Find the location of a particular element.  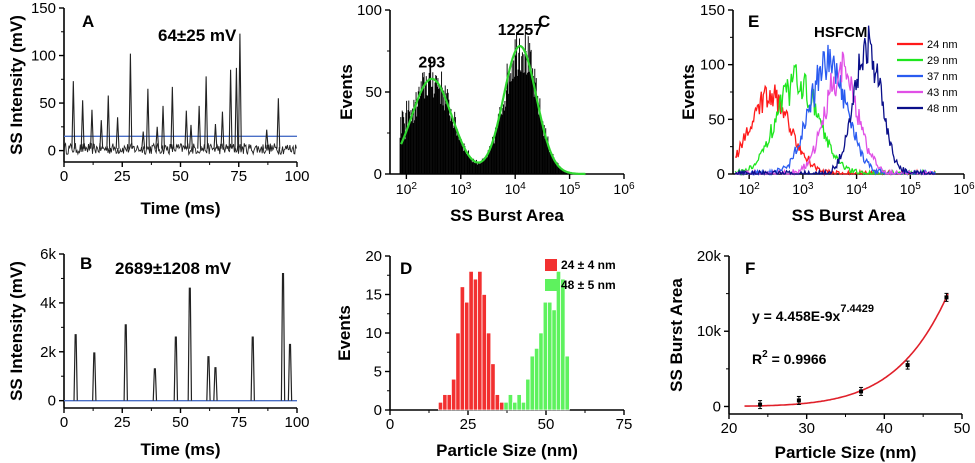

x-tick-label: 103 is located at coordinates (803, 189).